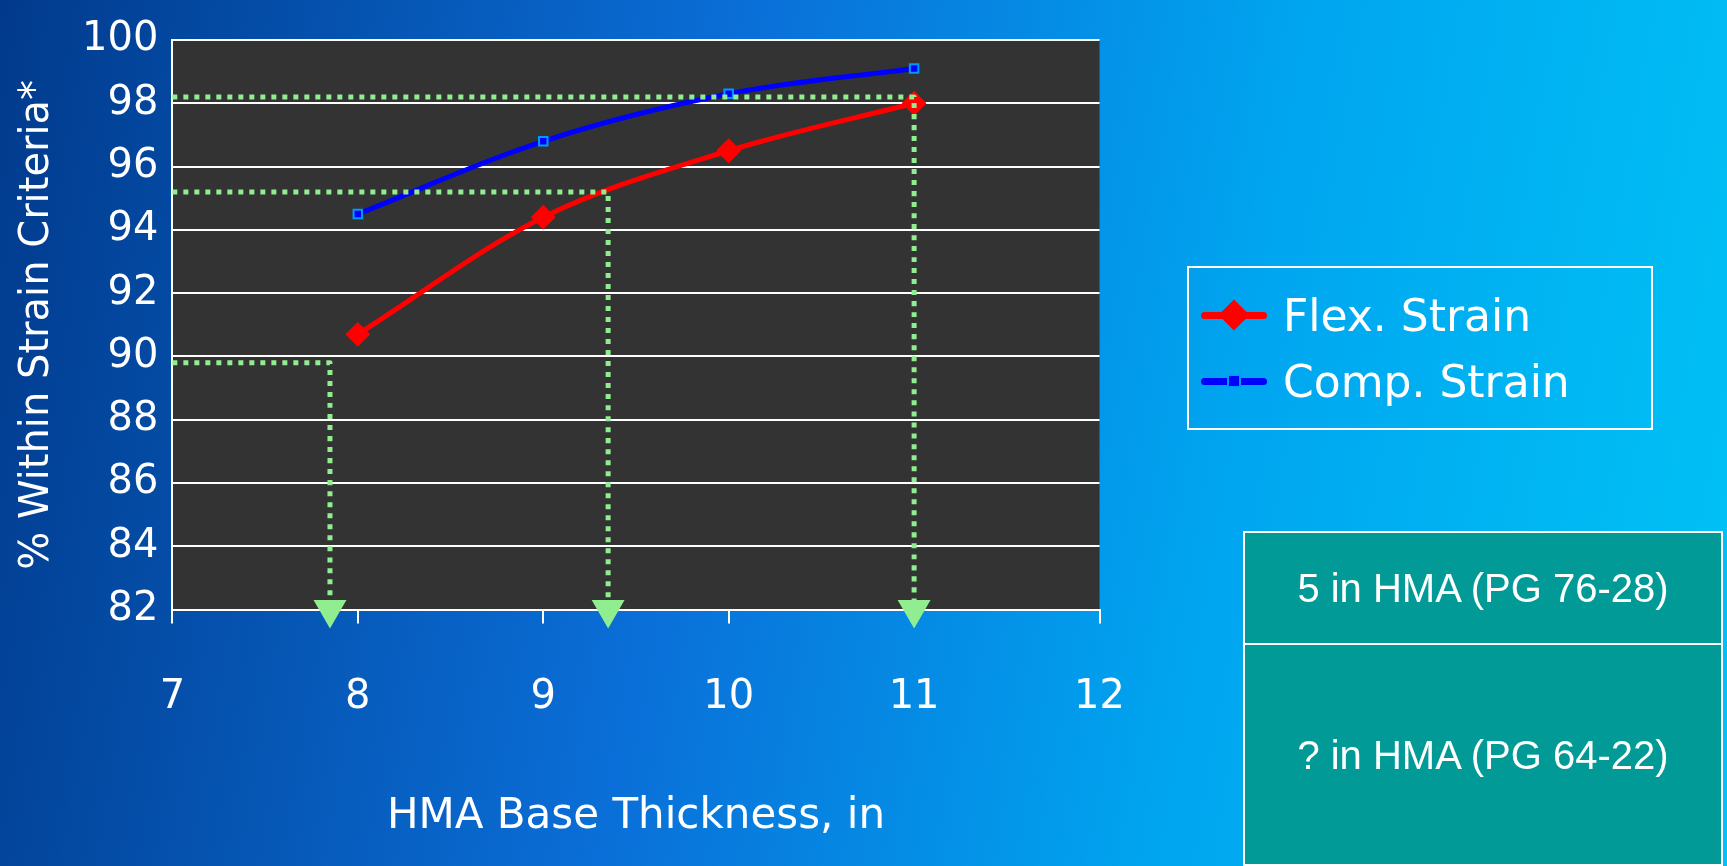  Describe the element at coordinates (543, 693) in the screenshot. I see `x-tick-label: 9` at that location.